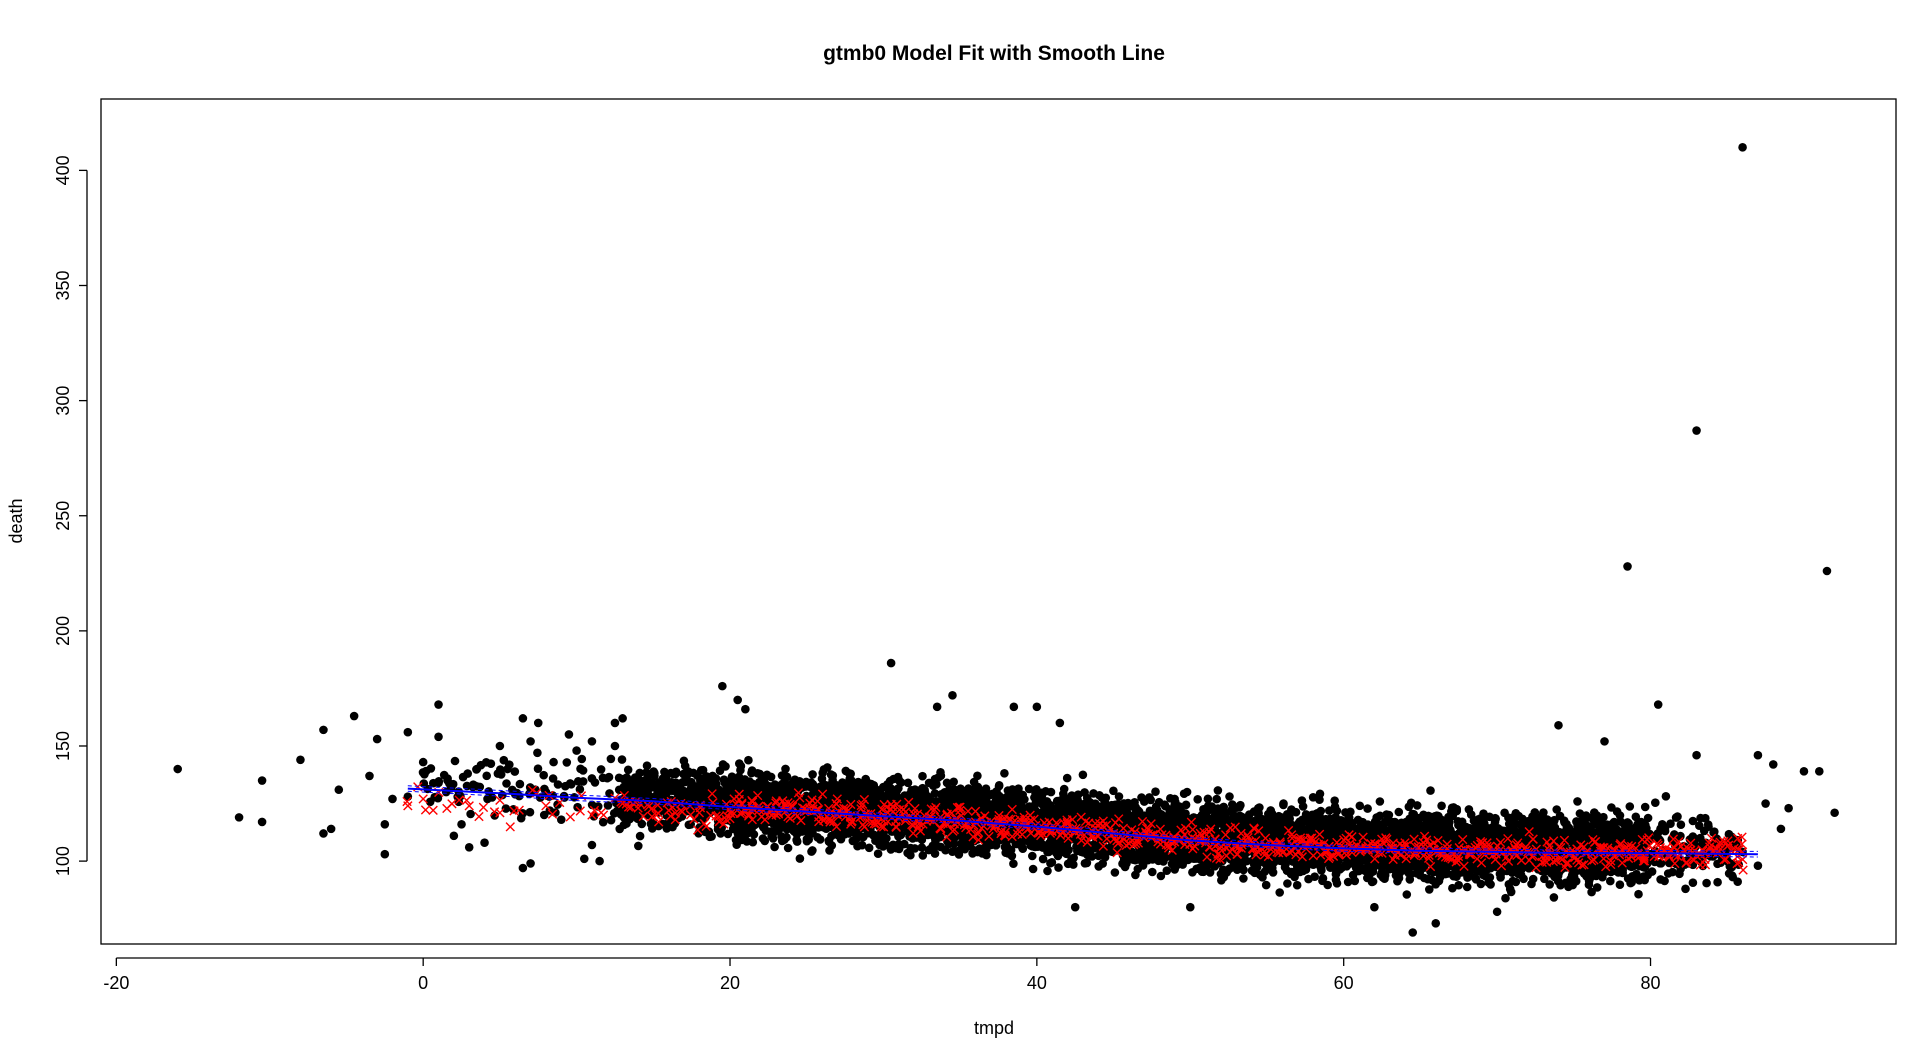 The height and width of the screenshot is (1052, 1920). I want to click on y-tick-label: 250, so click(63, 516).